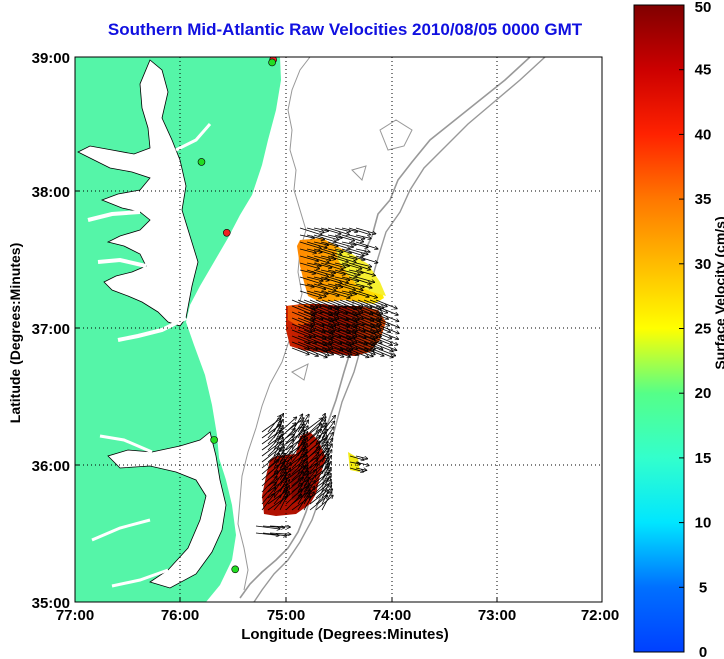  Describe the element at coordinates (703, 458) in the screenshot. I see `colorbar-tick-label: 15` at that location.